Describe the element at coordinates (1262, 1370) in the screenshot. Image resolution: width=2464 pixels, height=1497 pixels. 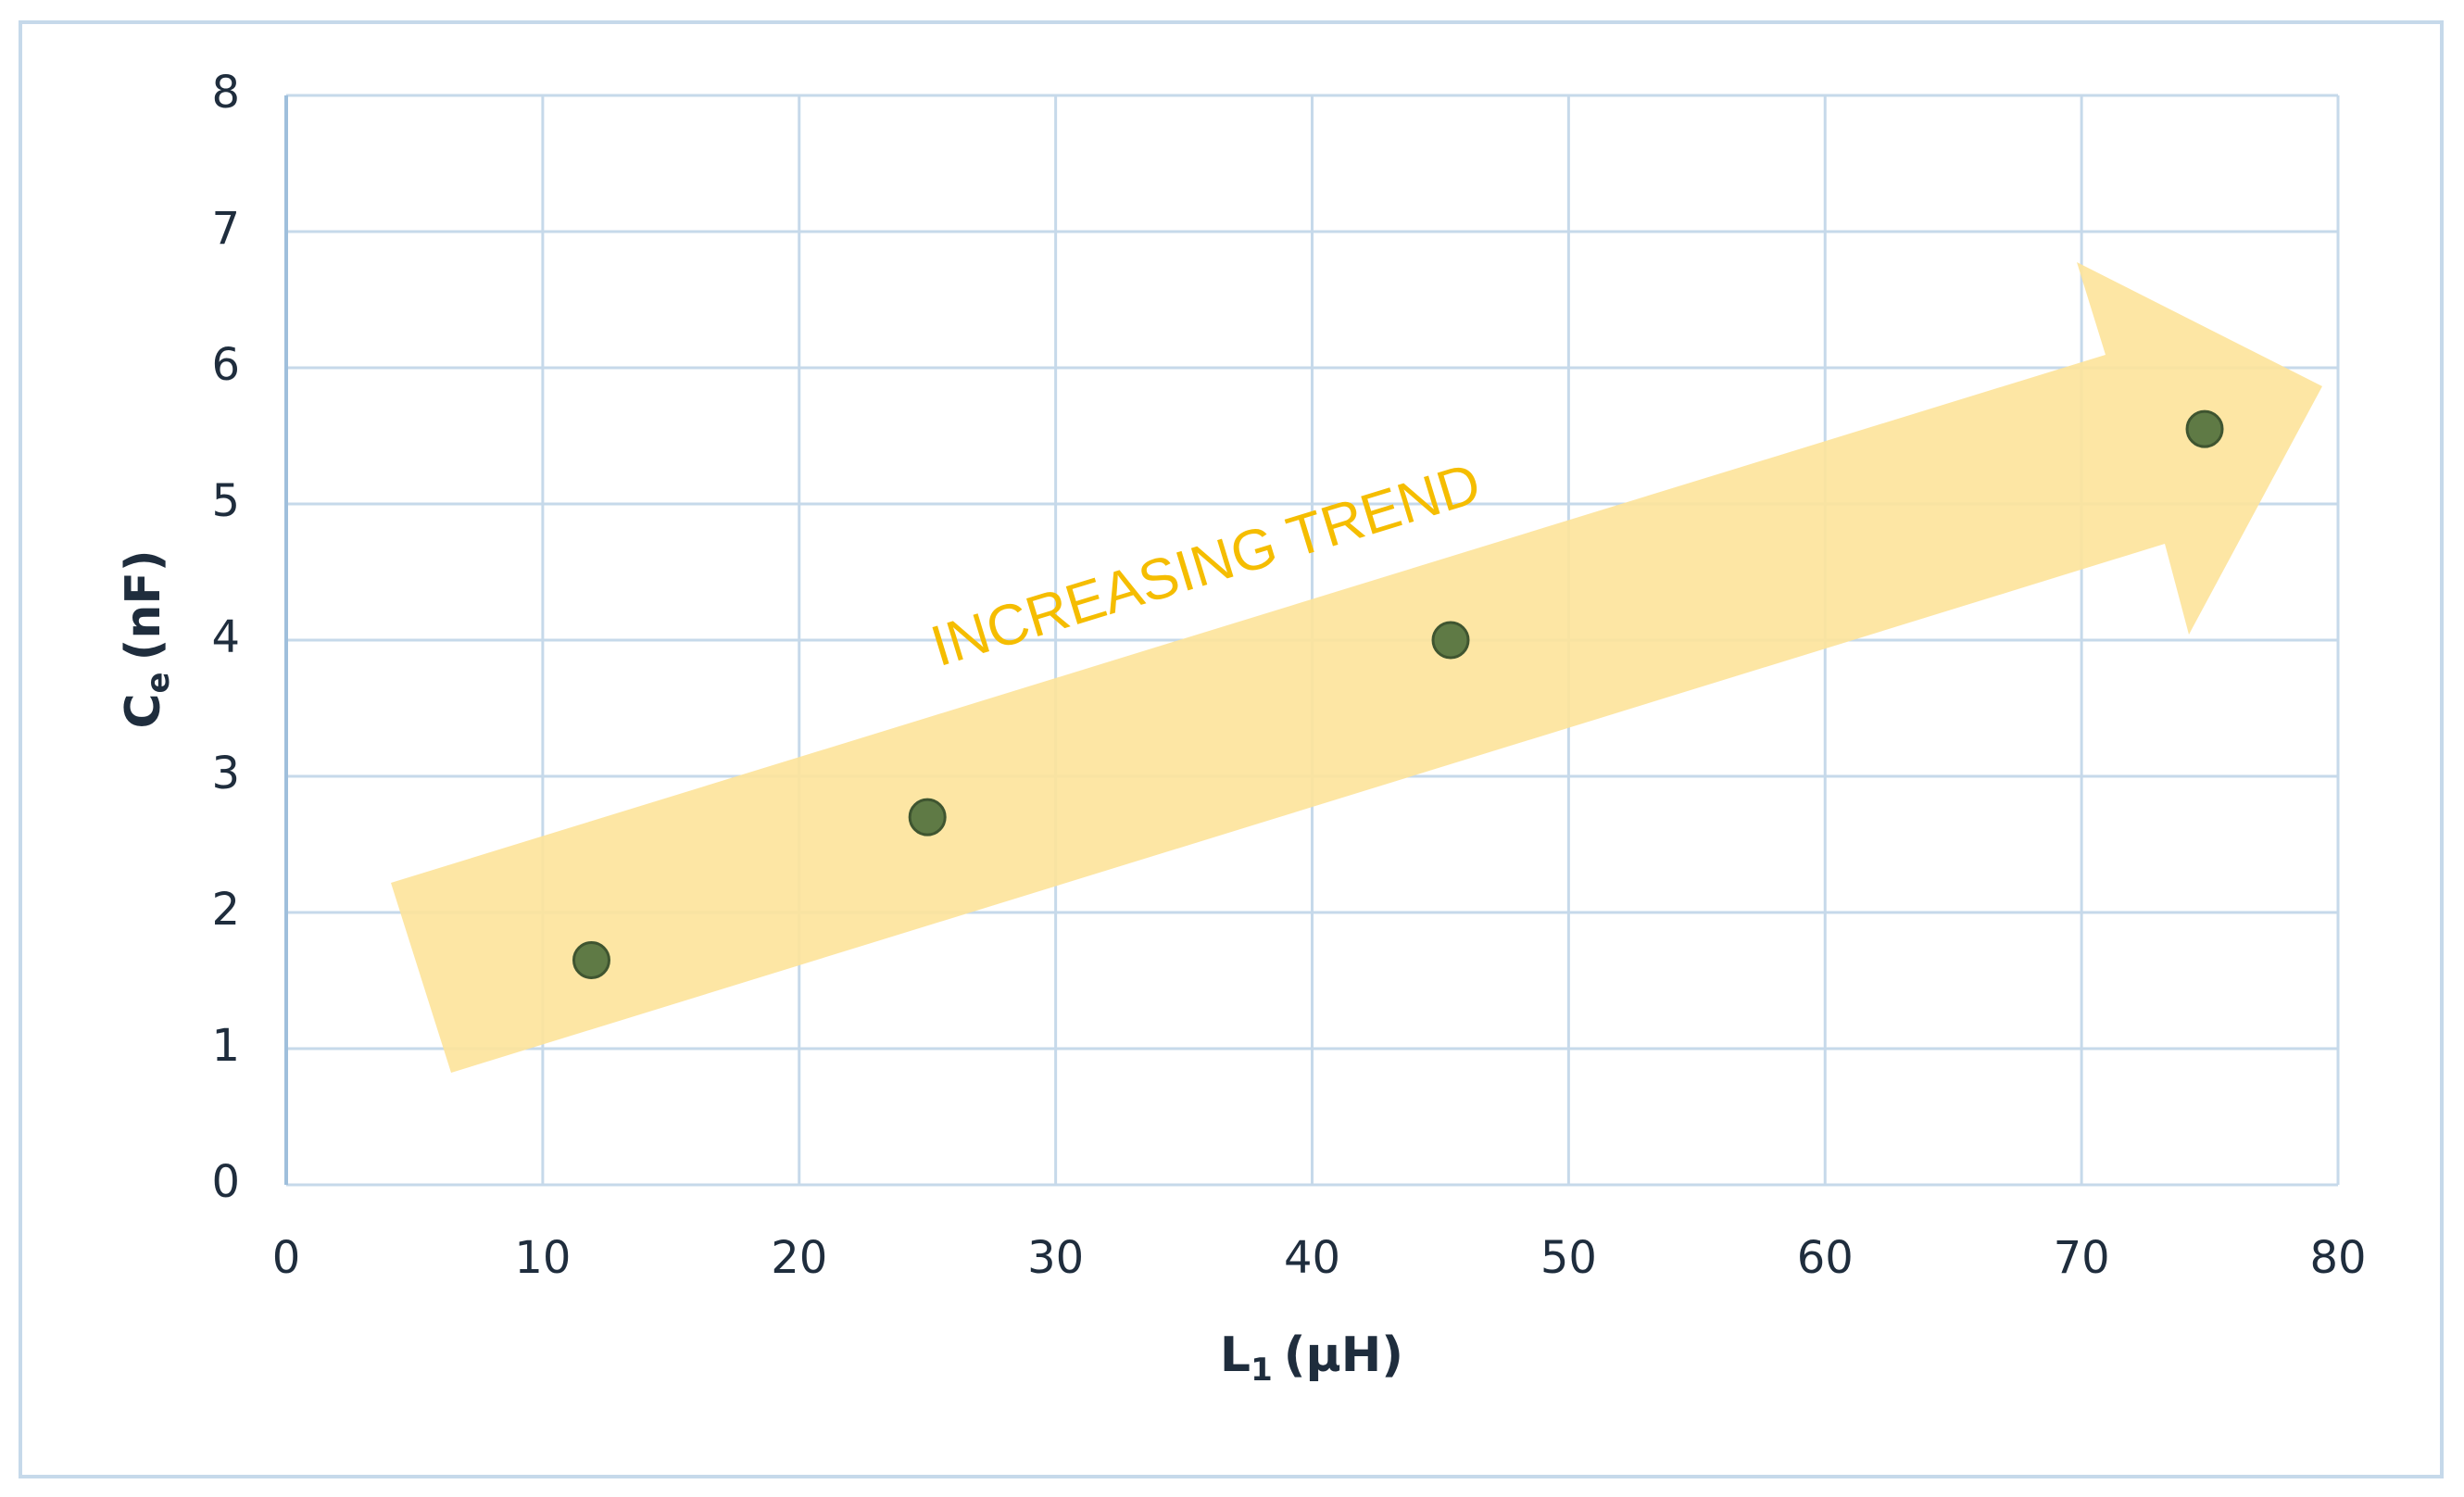
I see `x-title-sub: 1` at that location.